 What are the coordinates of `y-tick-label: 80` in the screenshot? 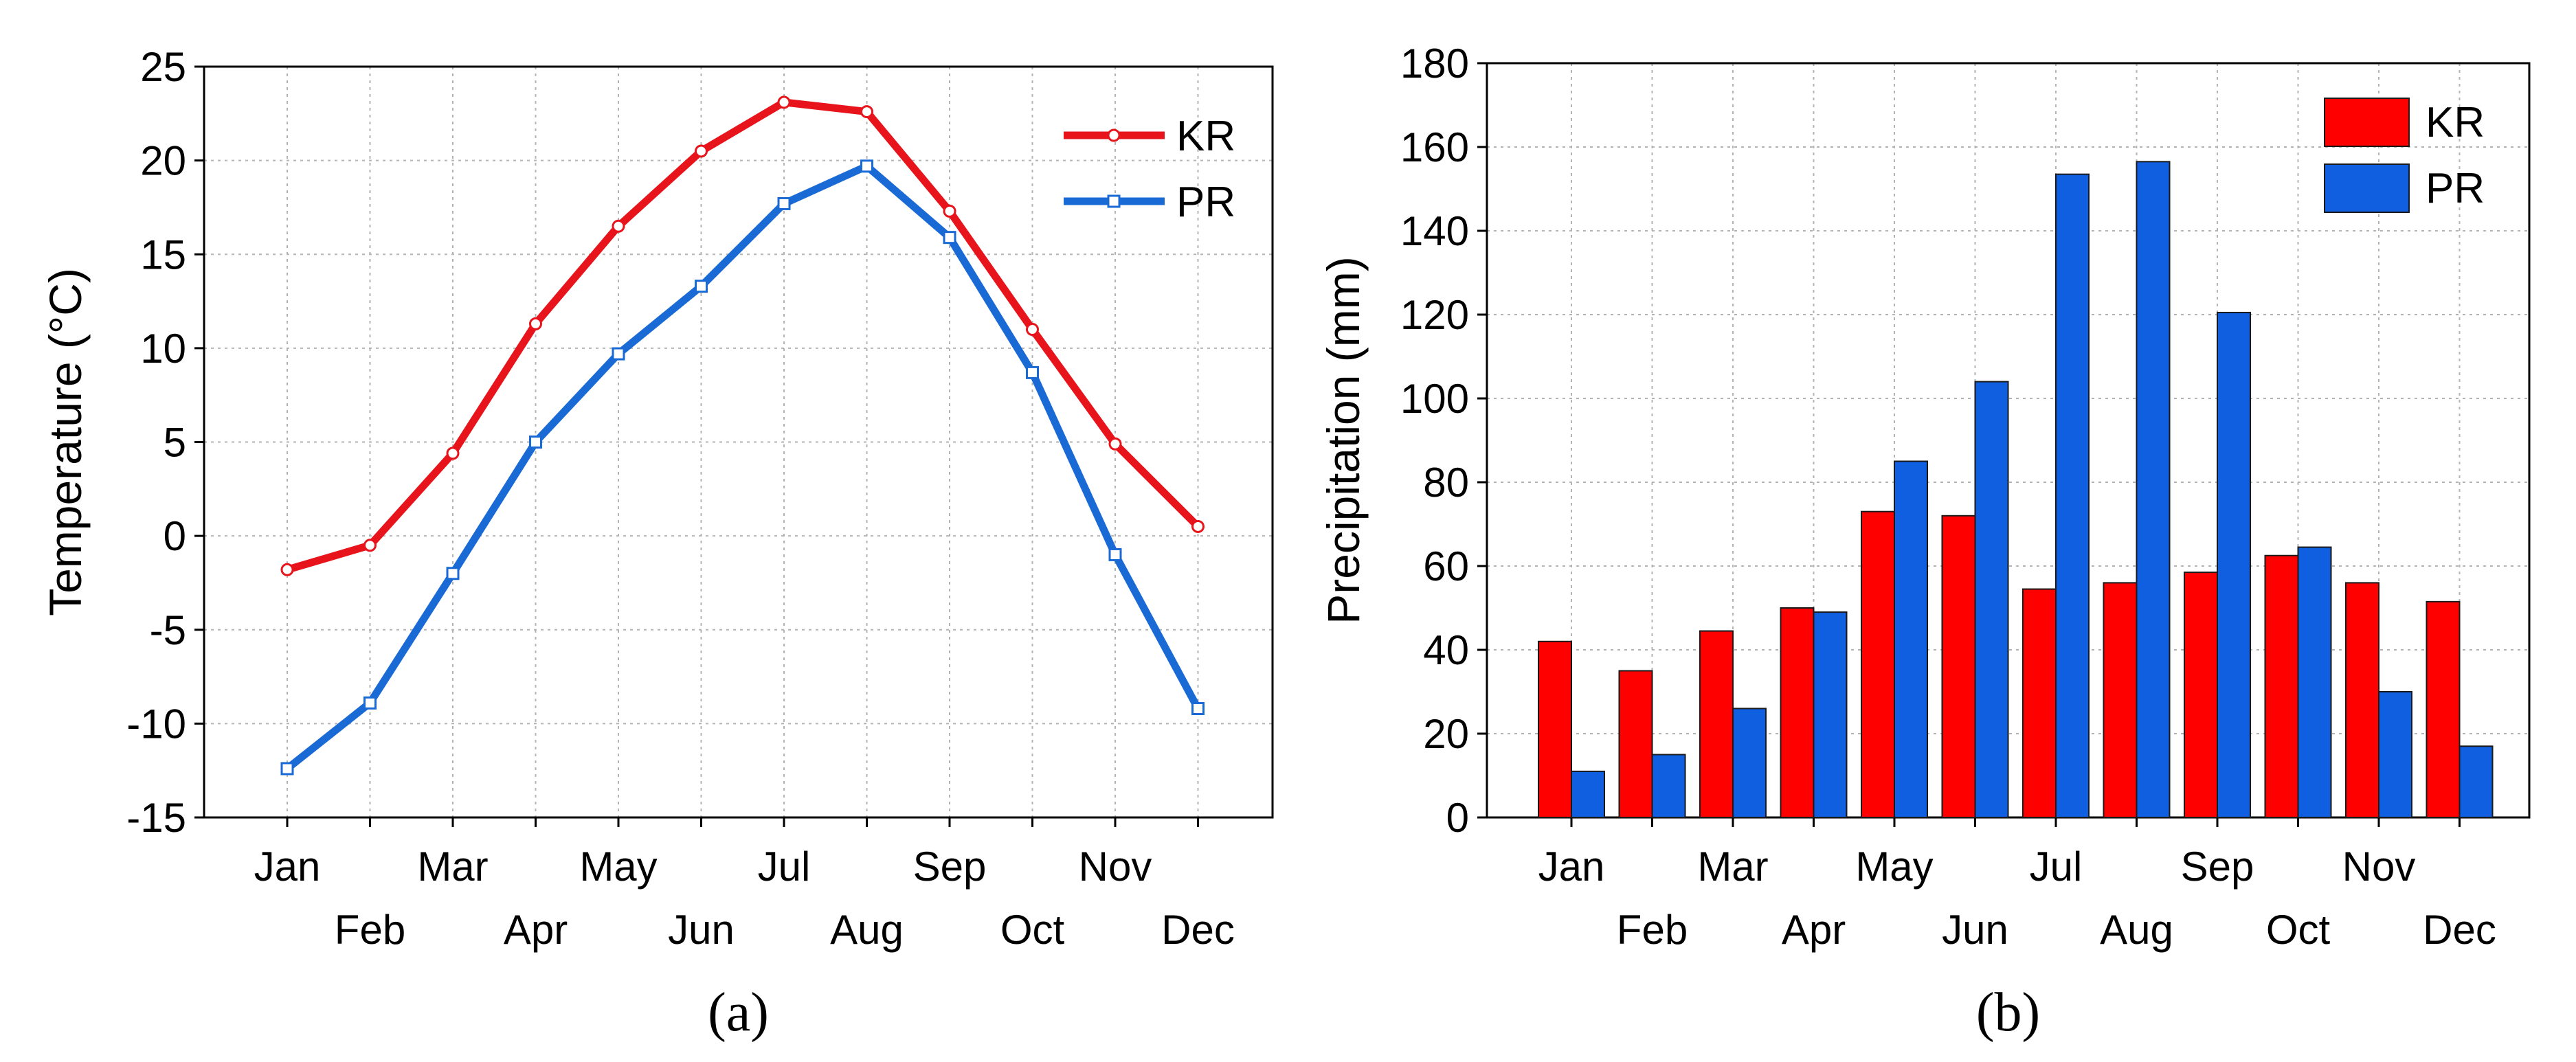 It's located at (1446, 483).